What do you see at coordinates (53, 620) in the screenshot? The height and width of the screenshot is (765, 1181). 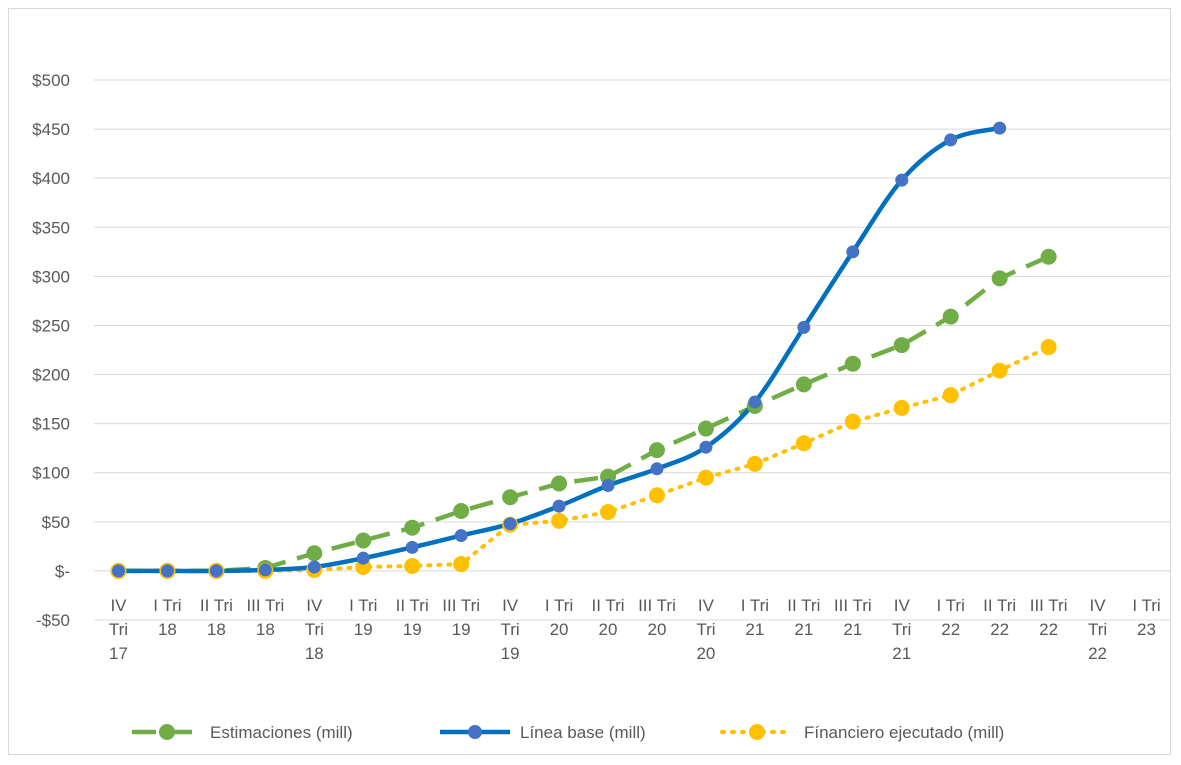 I see `y-tick-label: -$50` at bounding box center [53, 620].